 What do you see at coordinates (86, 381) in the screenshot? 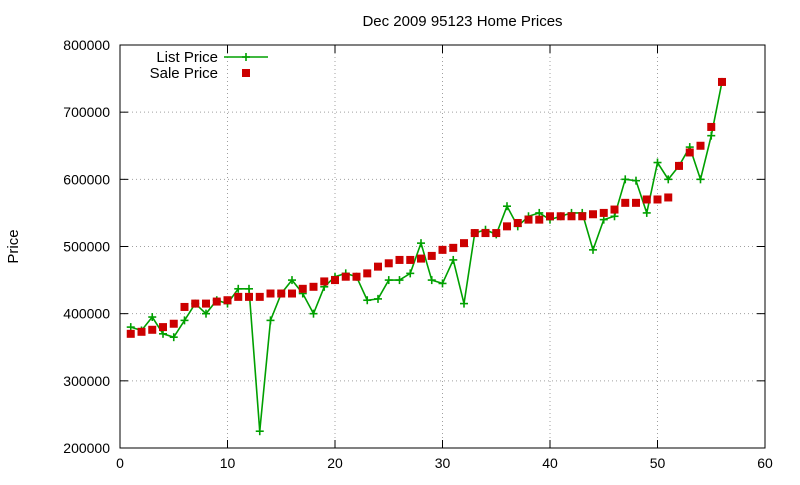
I see `y-tick-label: 300000` at bounding box center [86, 381].